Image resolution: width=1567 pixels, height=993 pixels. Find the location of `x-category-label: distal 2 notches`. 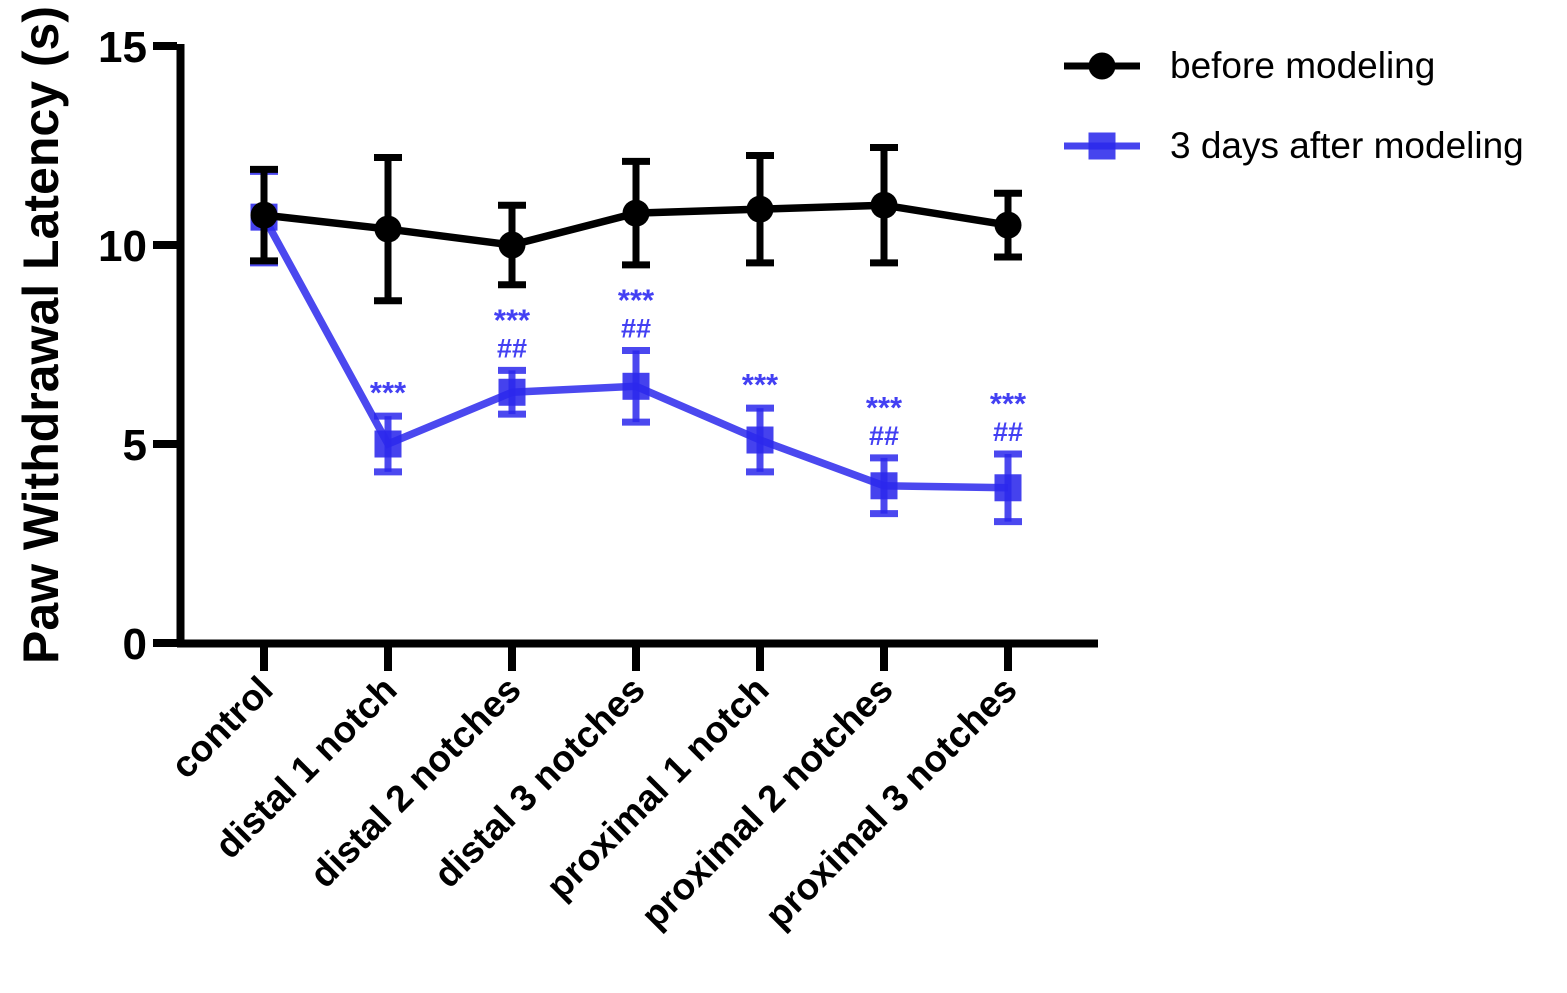

x-category-label: distal 2 notches is located at coordinates (415, 782).